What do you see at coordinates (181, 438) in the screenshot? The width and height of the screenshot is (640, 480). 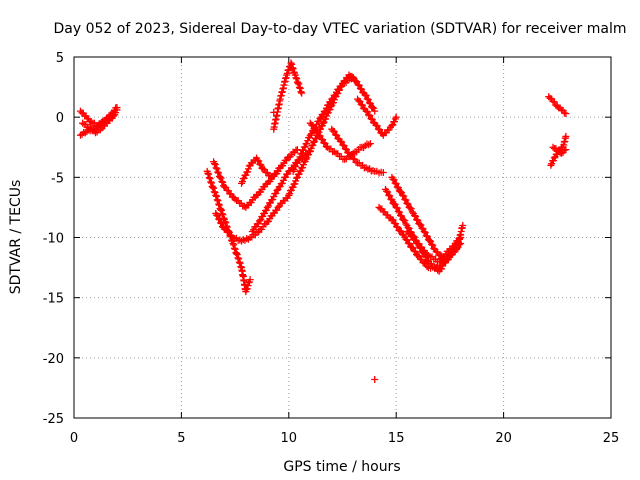 I see `x-tick-label: 5` at bounding box center [181, 438].